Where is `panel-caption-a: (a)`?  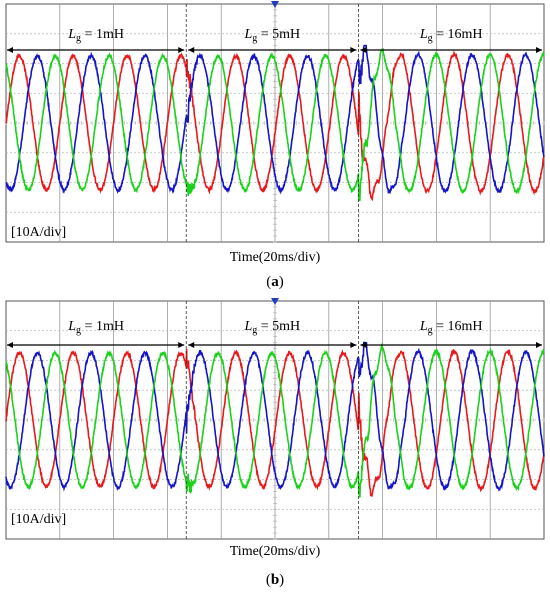 panel-caption-a: (a) is located at coordinates (275, 282).